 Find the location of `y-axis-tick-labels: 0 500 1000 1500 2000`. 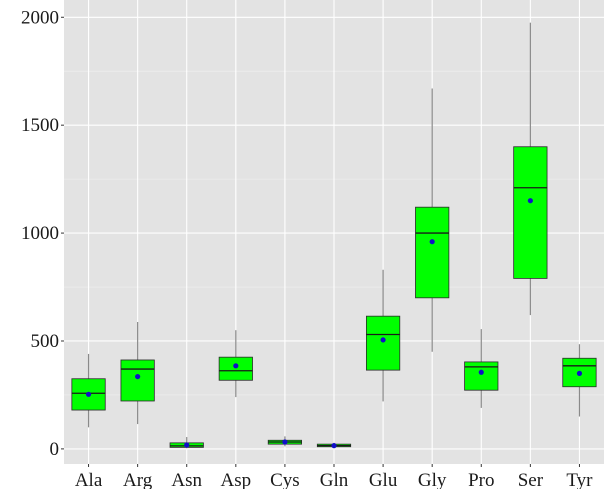

y-axis-tick-labels: 0 500 1000 1500 2000 is located at coordinates (42, 233).